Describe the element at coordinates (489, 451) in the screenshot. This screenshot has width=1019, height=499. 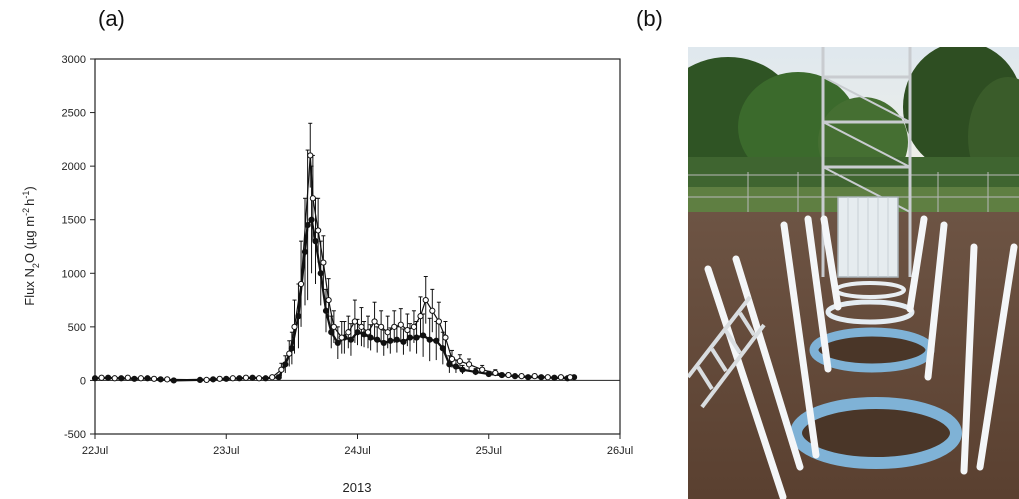
I see `x-tick-label: 25Jul` at that location.